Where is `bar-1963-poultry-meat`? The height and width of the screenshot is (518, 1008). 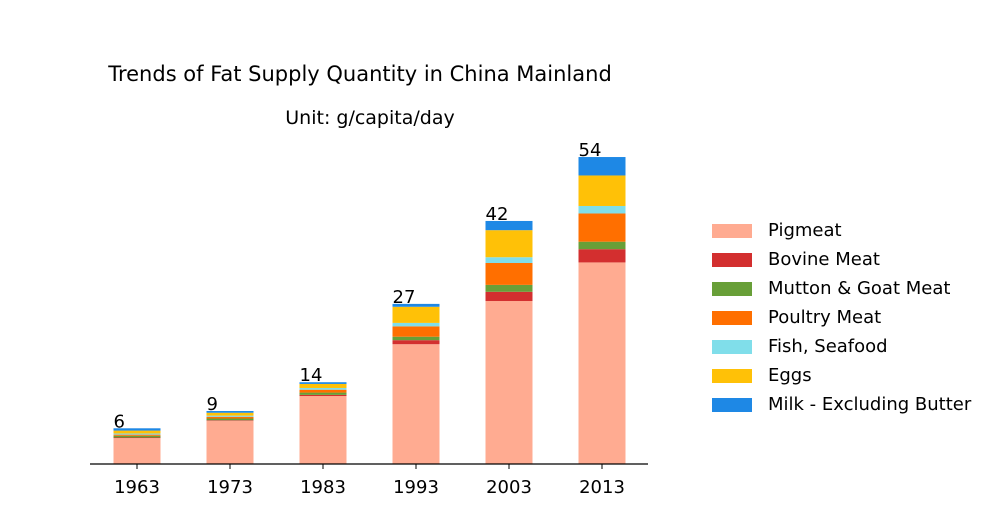
bar-1963-poultry-meat is located at coordinates (137, 435).